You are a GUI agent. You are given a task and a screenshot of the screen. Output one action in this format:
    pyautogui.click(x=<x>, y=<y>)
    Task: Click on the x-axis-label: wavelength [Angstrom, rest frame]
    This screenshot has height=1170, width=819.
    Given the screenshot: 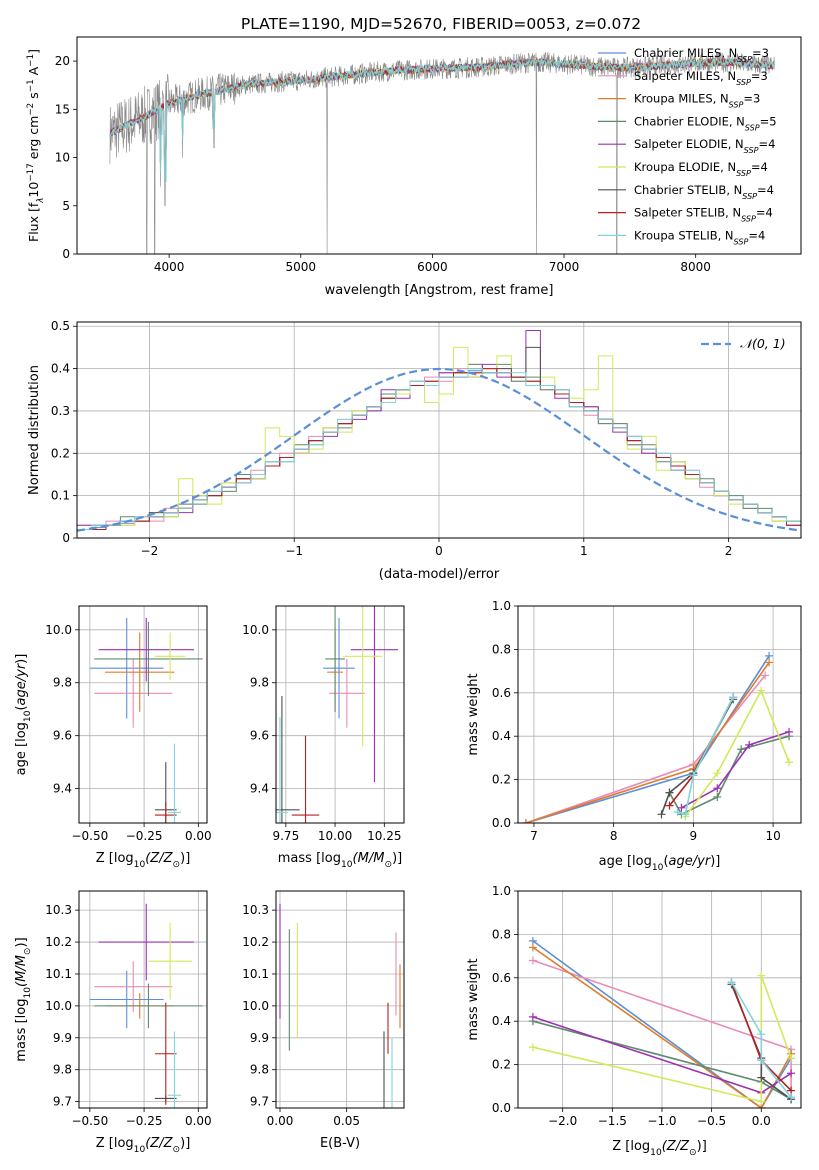 What is the action you would take?
    pyautogui.click(x=439, y=290)
    